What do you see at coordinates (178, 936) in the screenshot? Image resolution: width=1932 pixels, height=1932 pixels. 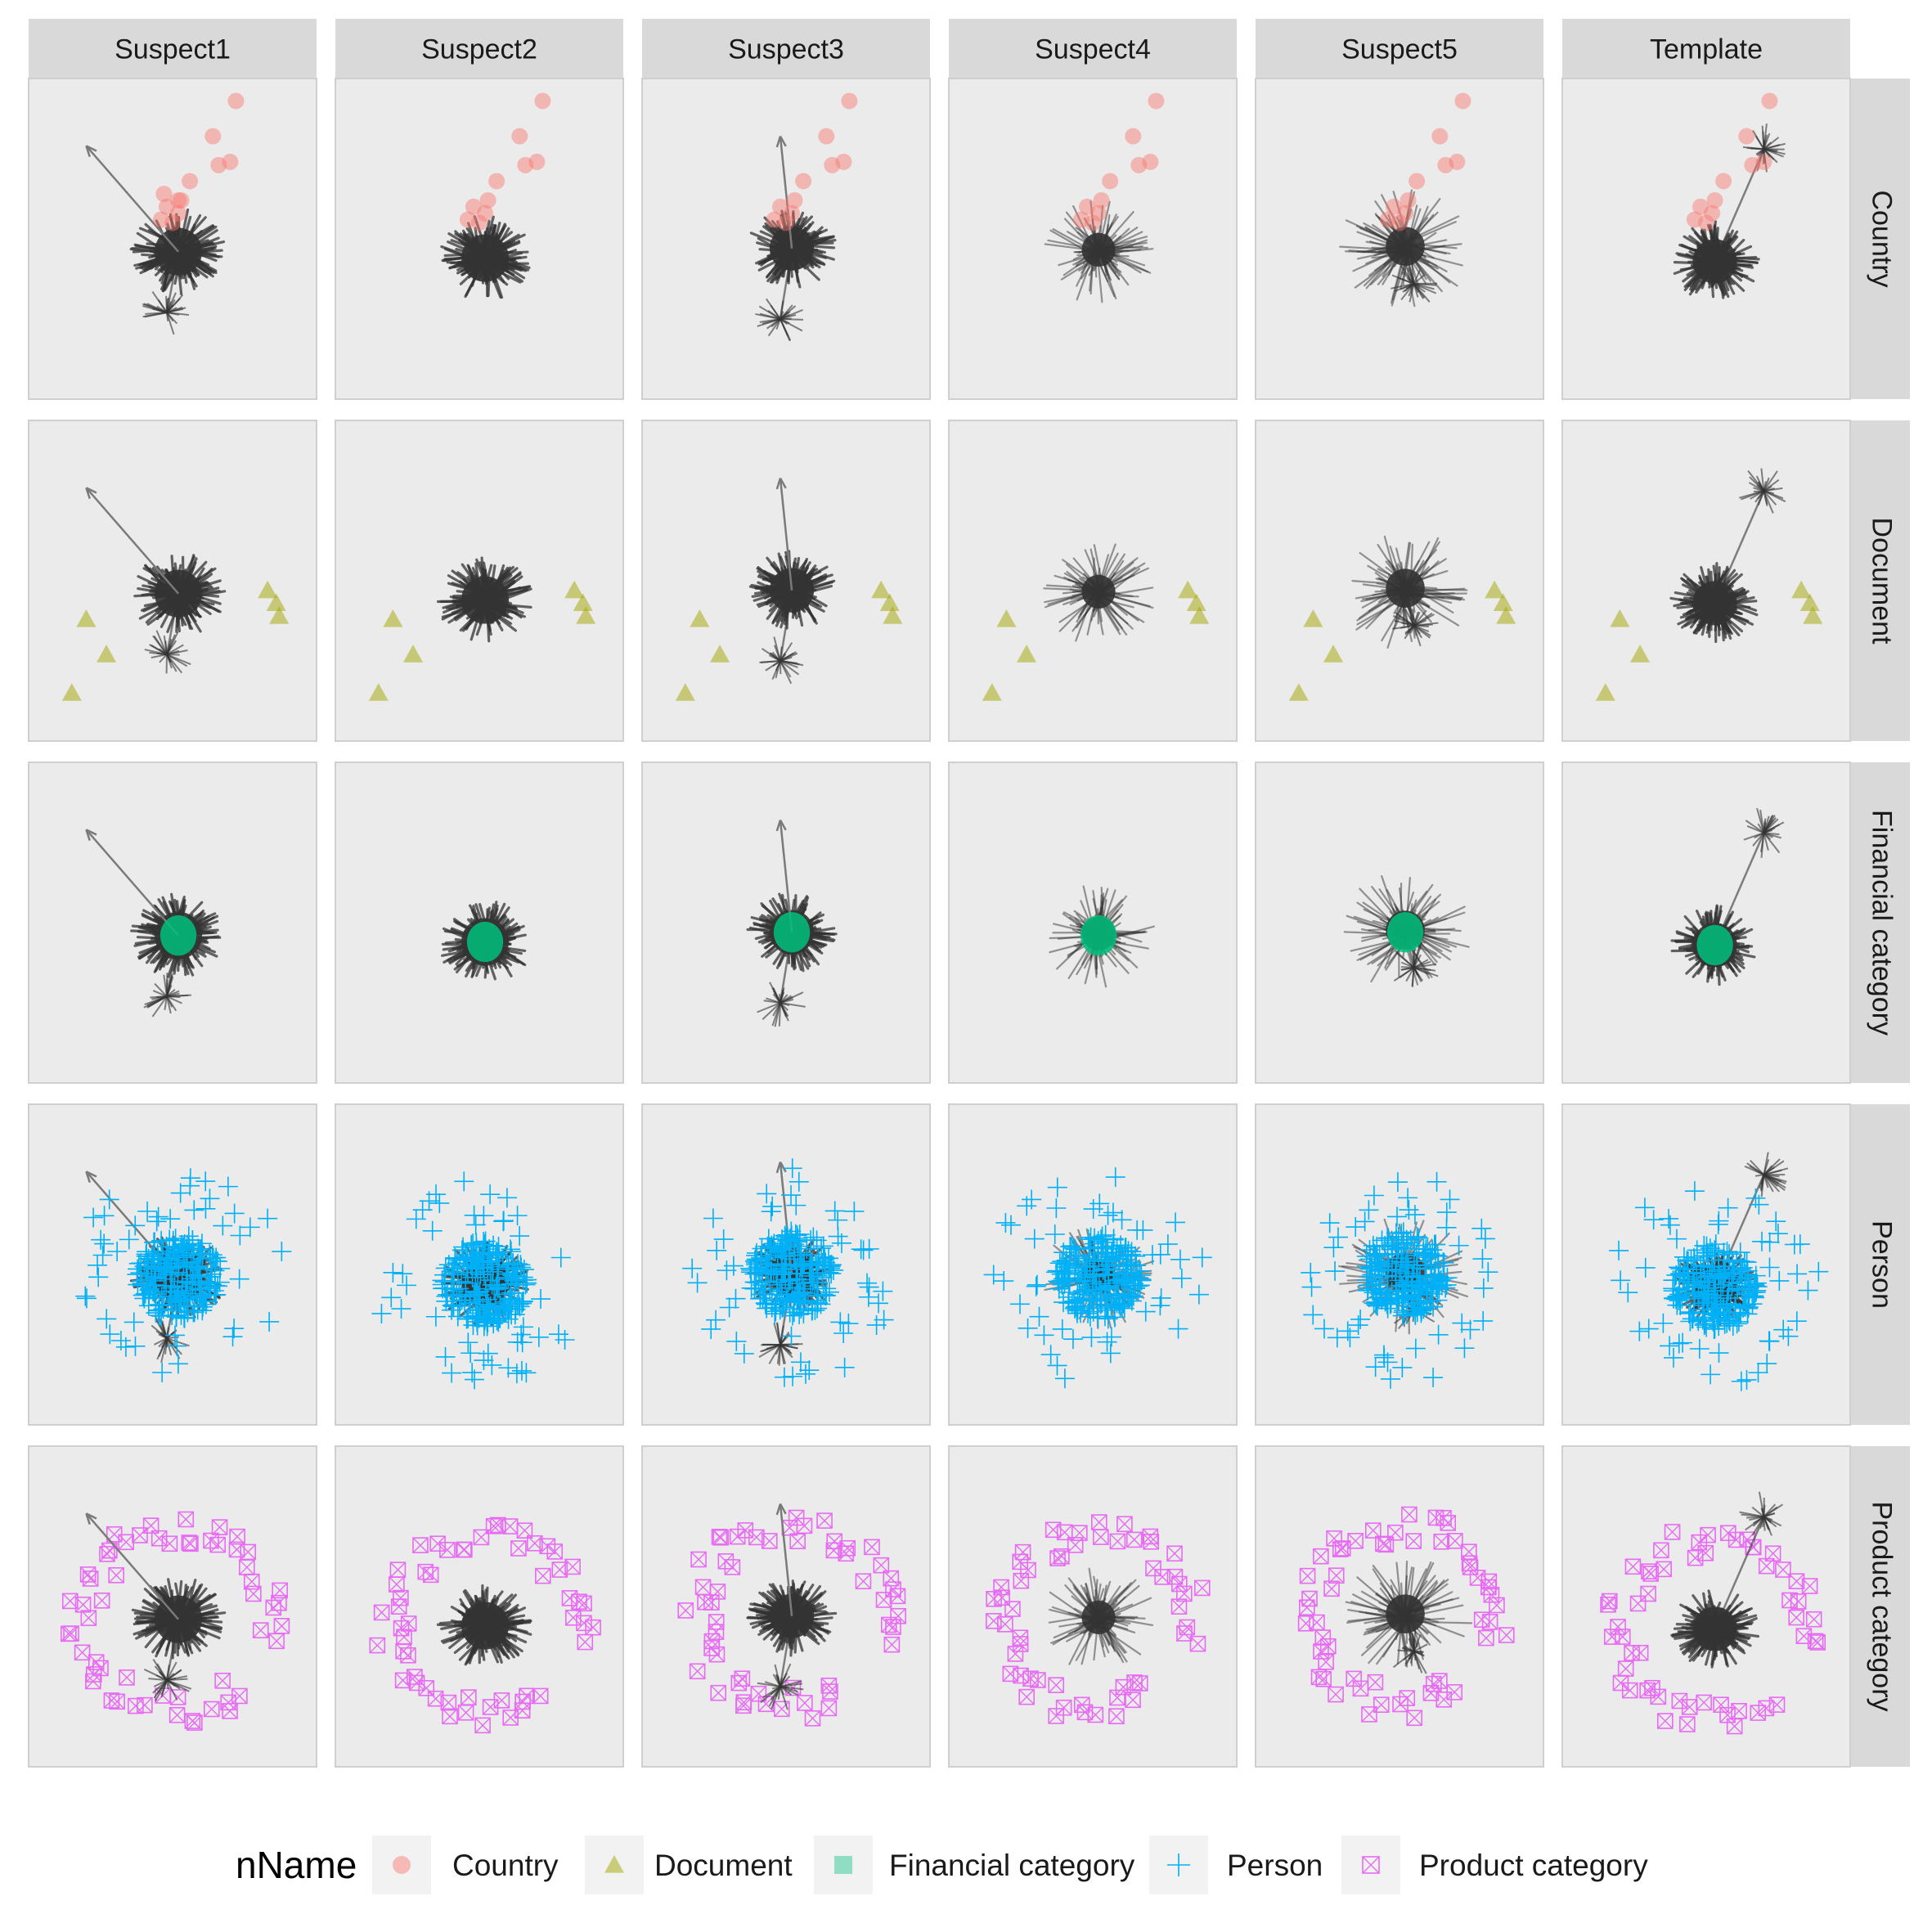 I see `financial-cluster` at bounding box center [178, 936].